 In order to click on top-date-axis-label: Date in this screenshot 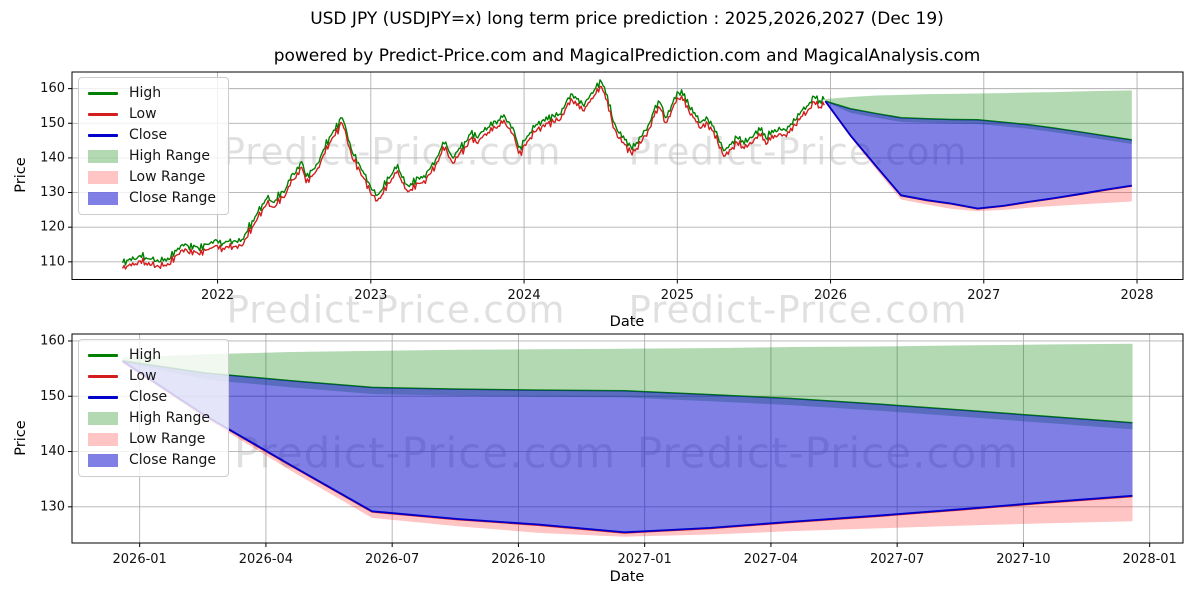, I will do `click(627, 322)`.